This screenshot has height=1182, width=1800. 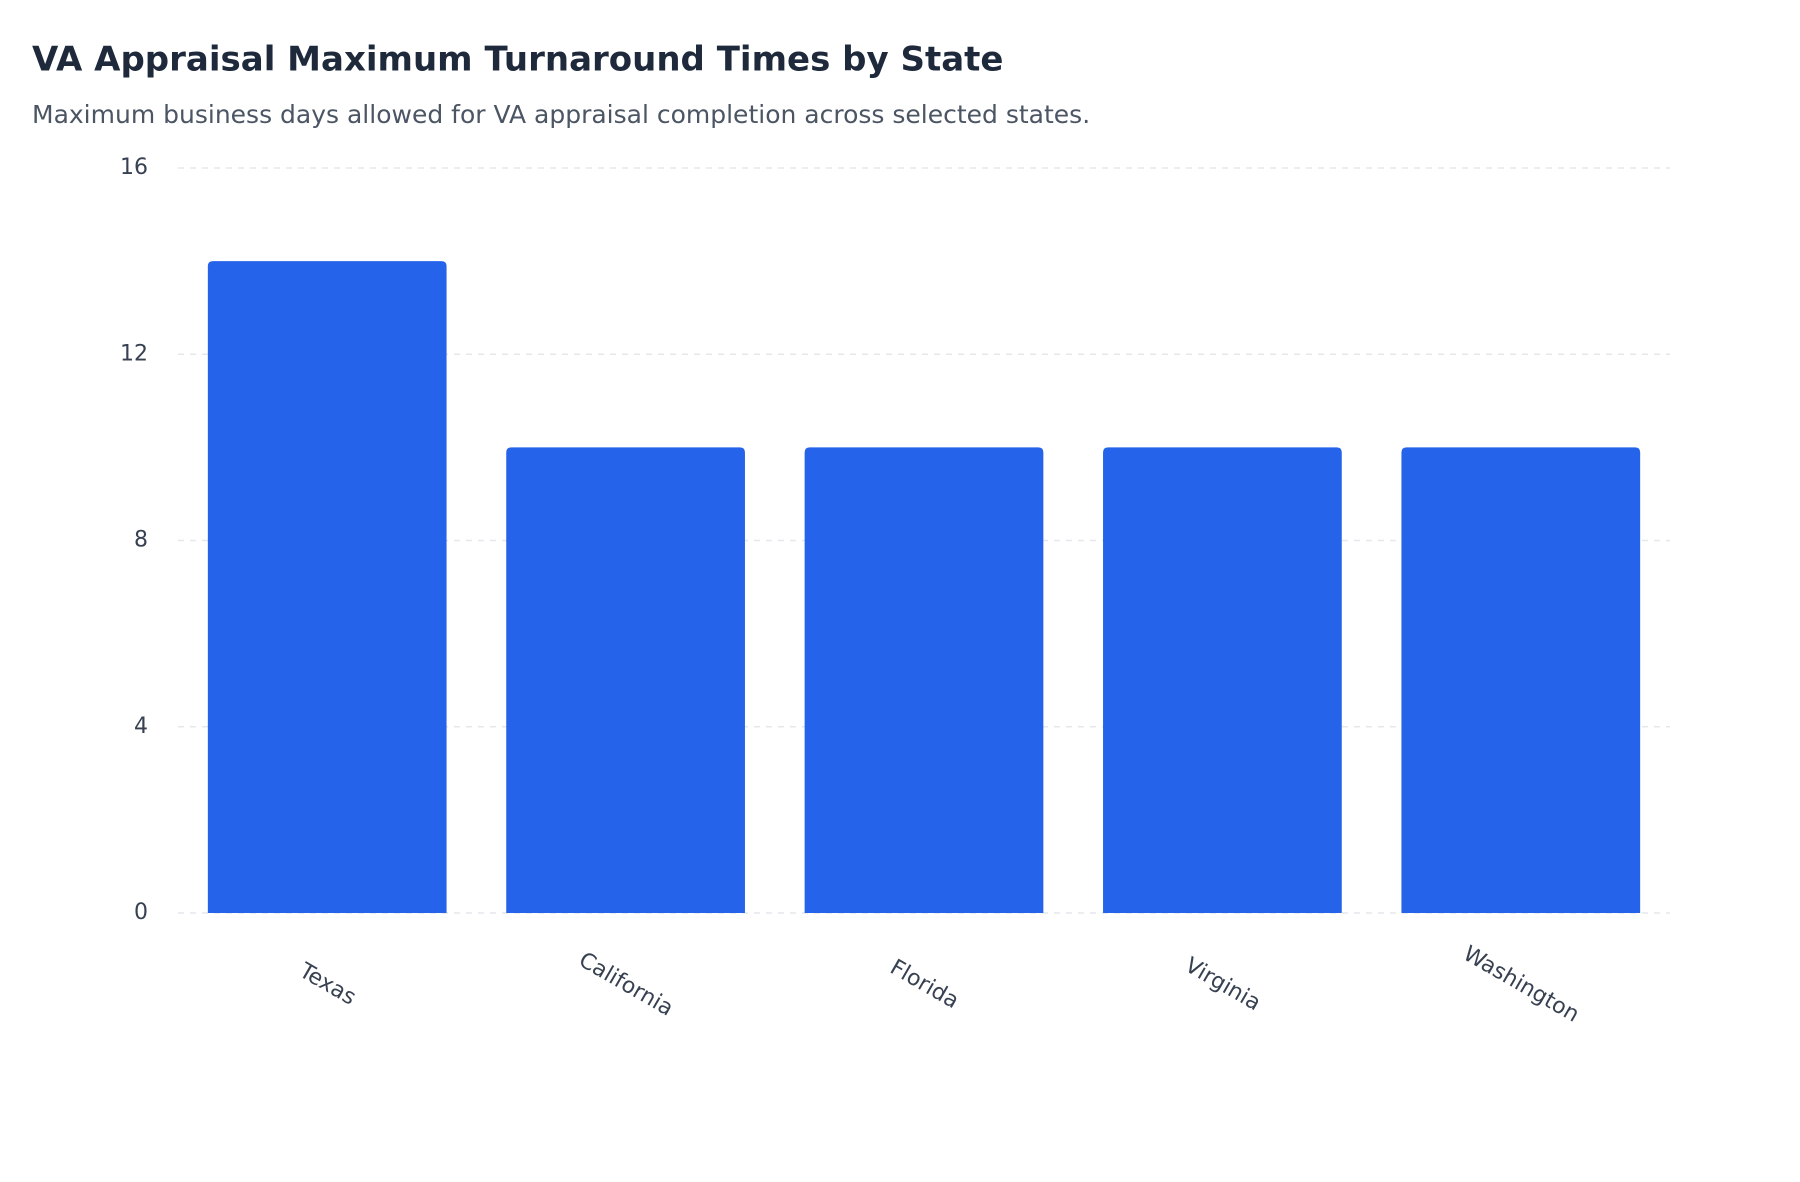 I want to click on y-tick-label: 8, so click(x=141, y=540).